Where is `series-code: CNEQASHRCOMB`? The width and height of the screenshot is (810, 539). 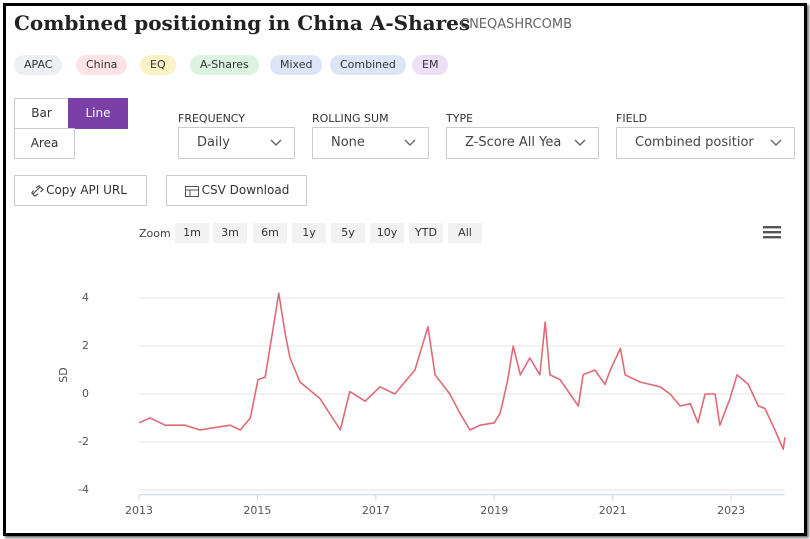
series-code: CNEQASHRCOMB is located at coordinates (516, 24).